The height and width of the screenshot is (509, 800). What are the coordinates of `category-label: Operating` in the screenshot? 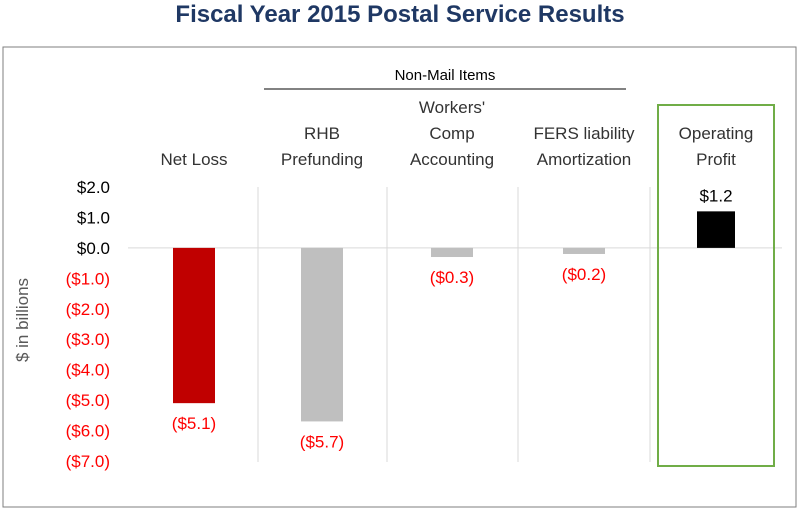 It's located at (716, 133).